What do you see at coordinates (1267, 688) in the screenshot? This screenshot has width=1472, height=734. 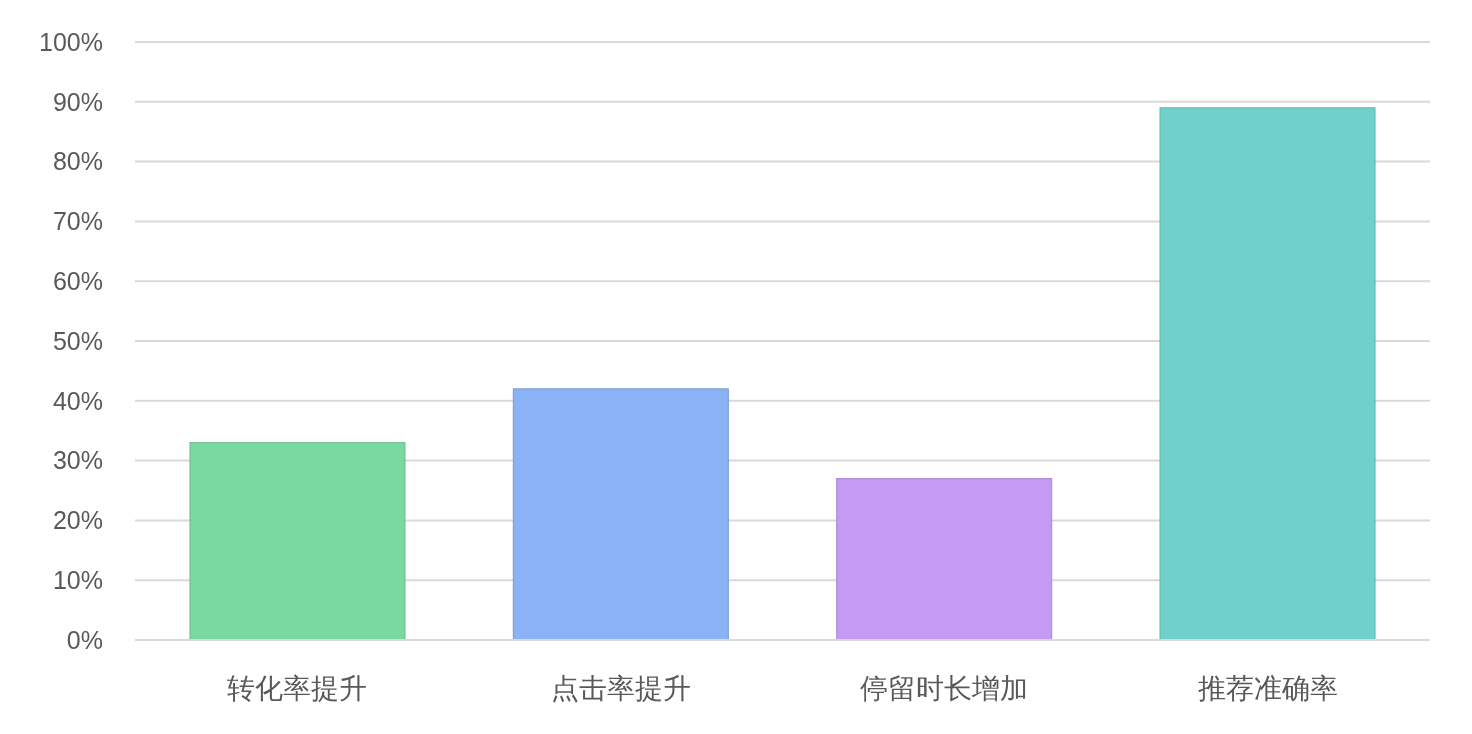 I see `x-tick-label: 推荐准确率` at bounding box center [1267, 688].